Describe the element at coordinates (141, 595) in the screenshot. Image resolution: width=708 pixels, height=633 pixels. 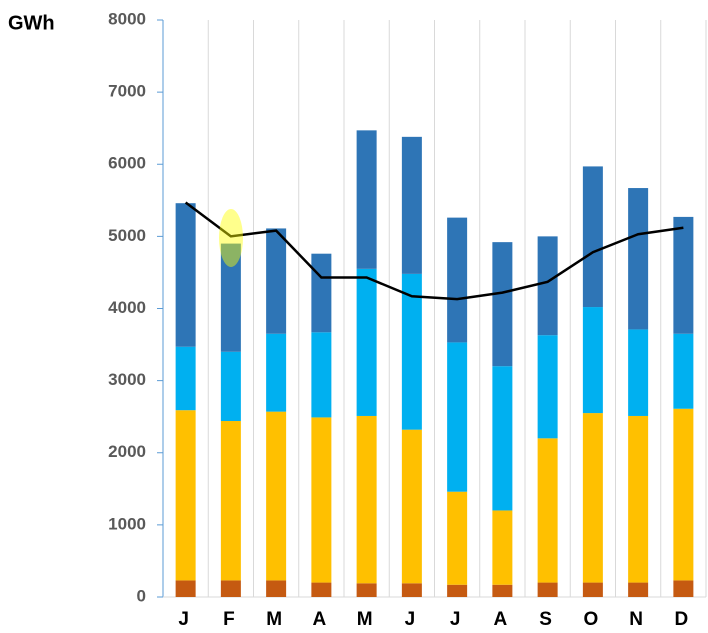
I see `y-tick-label: 0` at that location.